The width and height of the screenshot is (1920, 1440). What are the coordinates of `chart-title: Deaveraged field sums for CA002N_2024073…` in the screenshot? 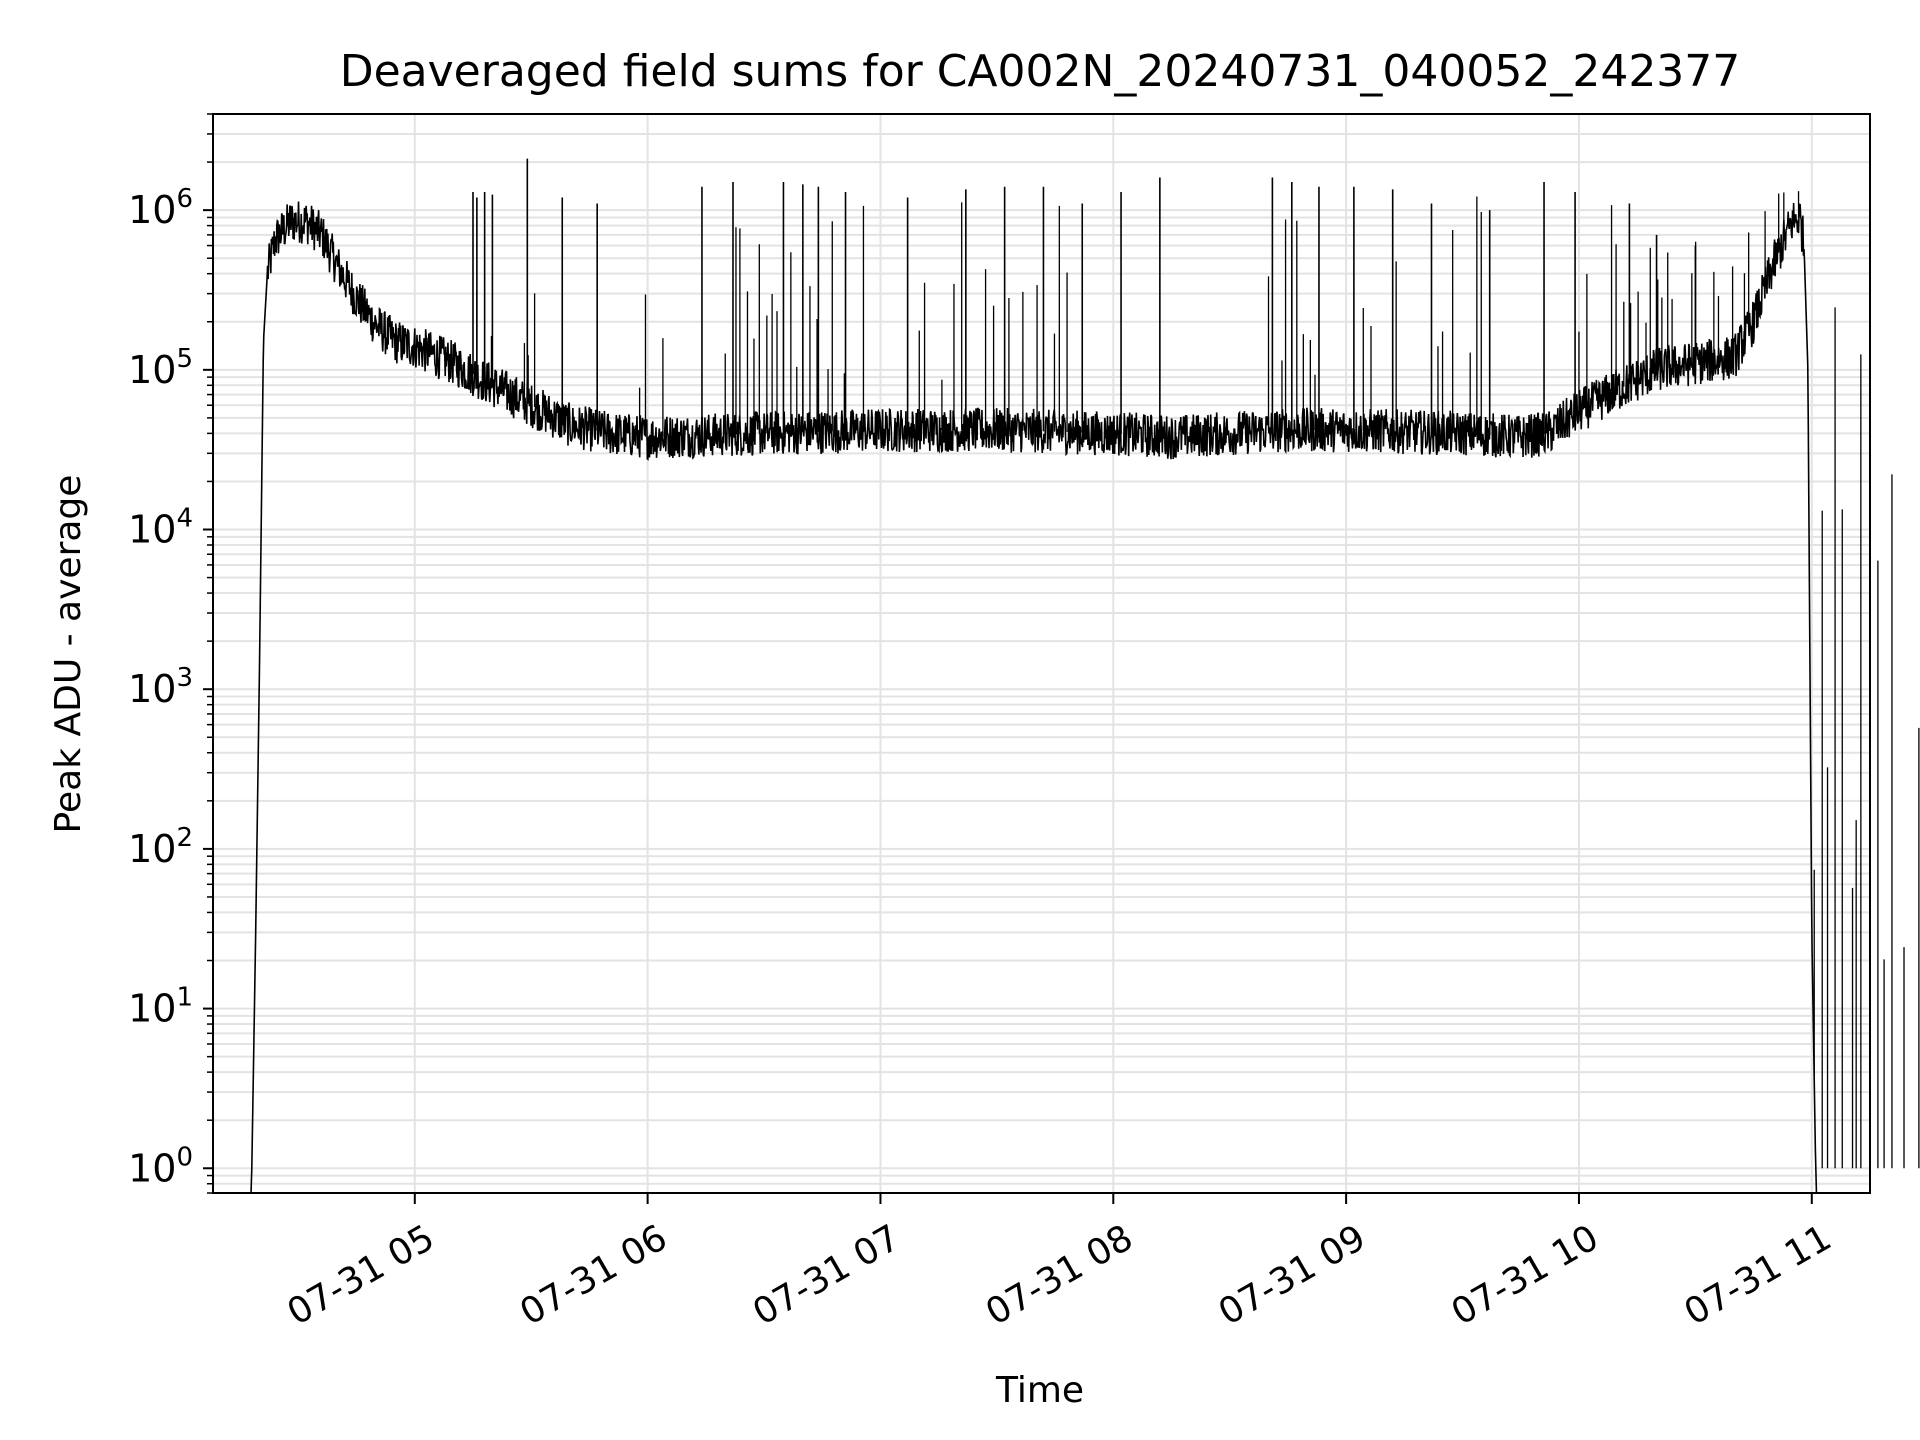 It's located at (1040, 71).